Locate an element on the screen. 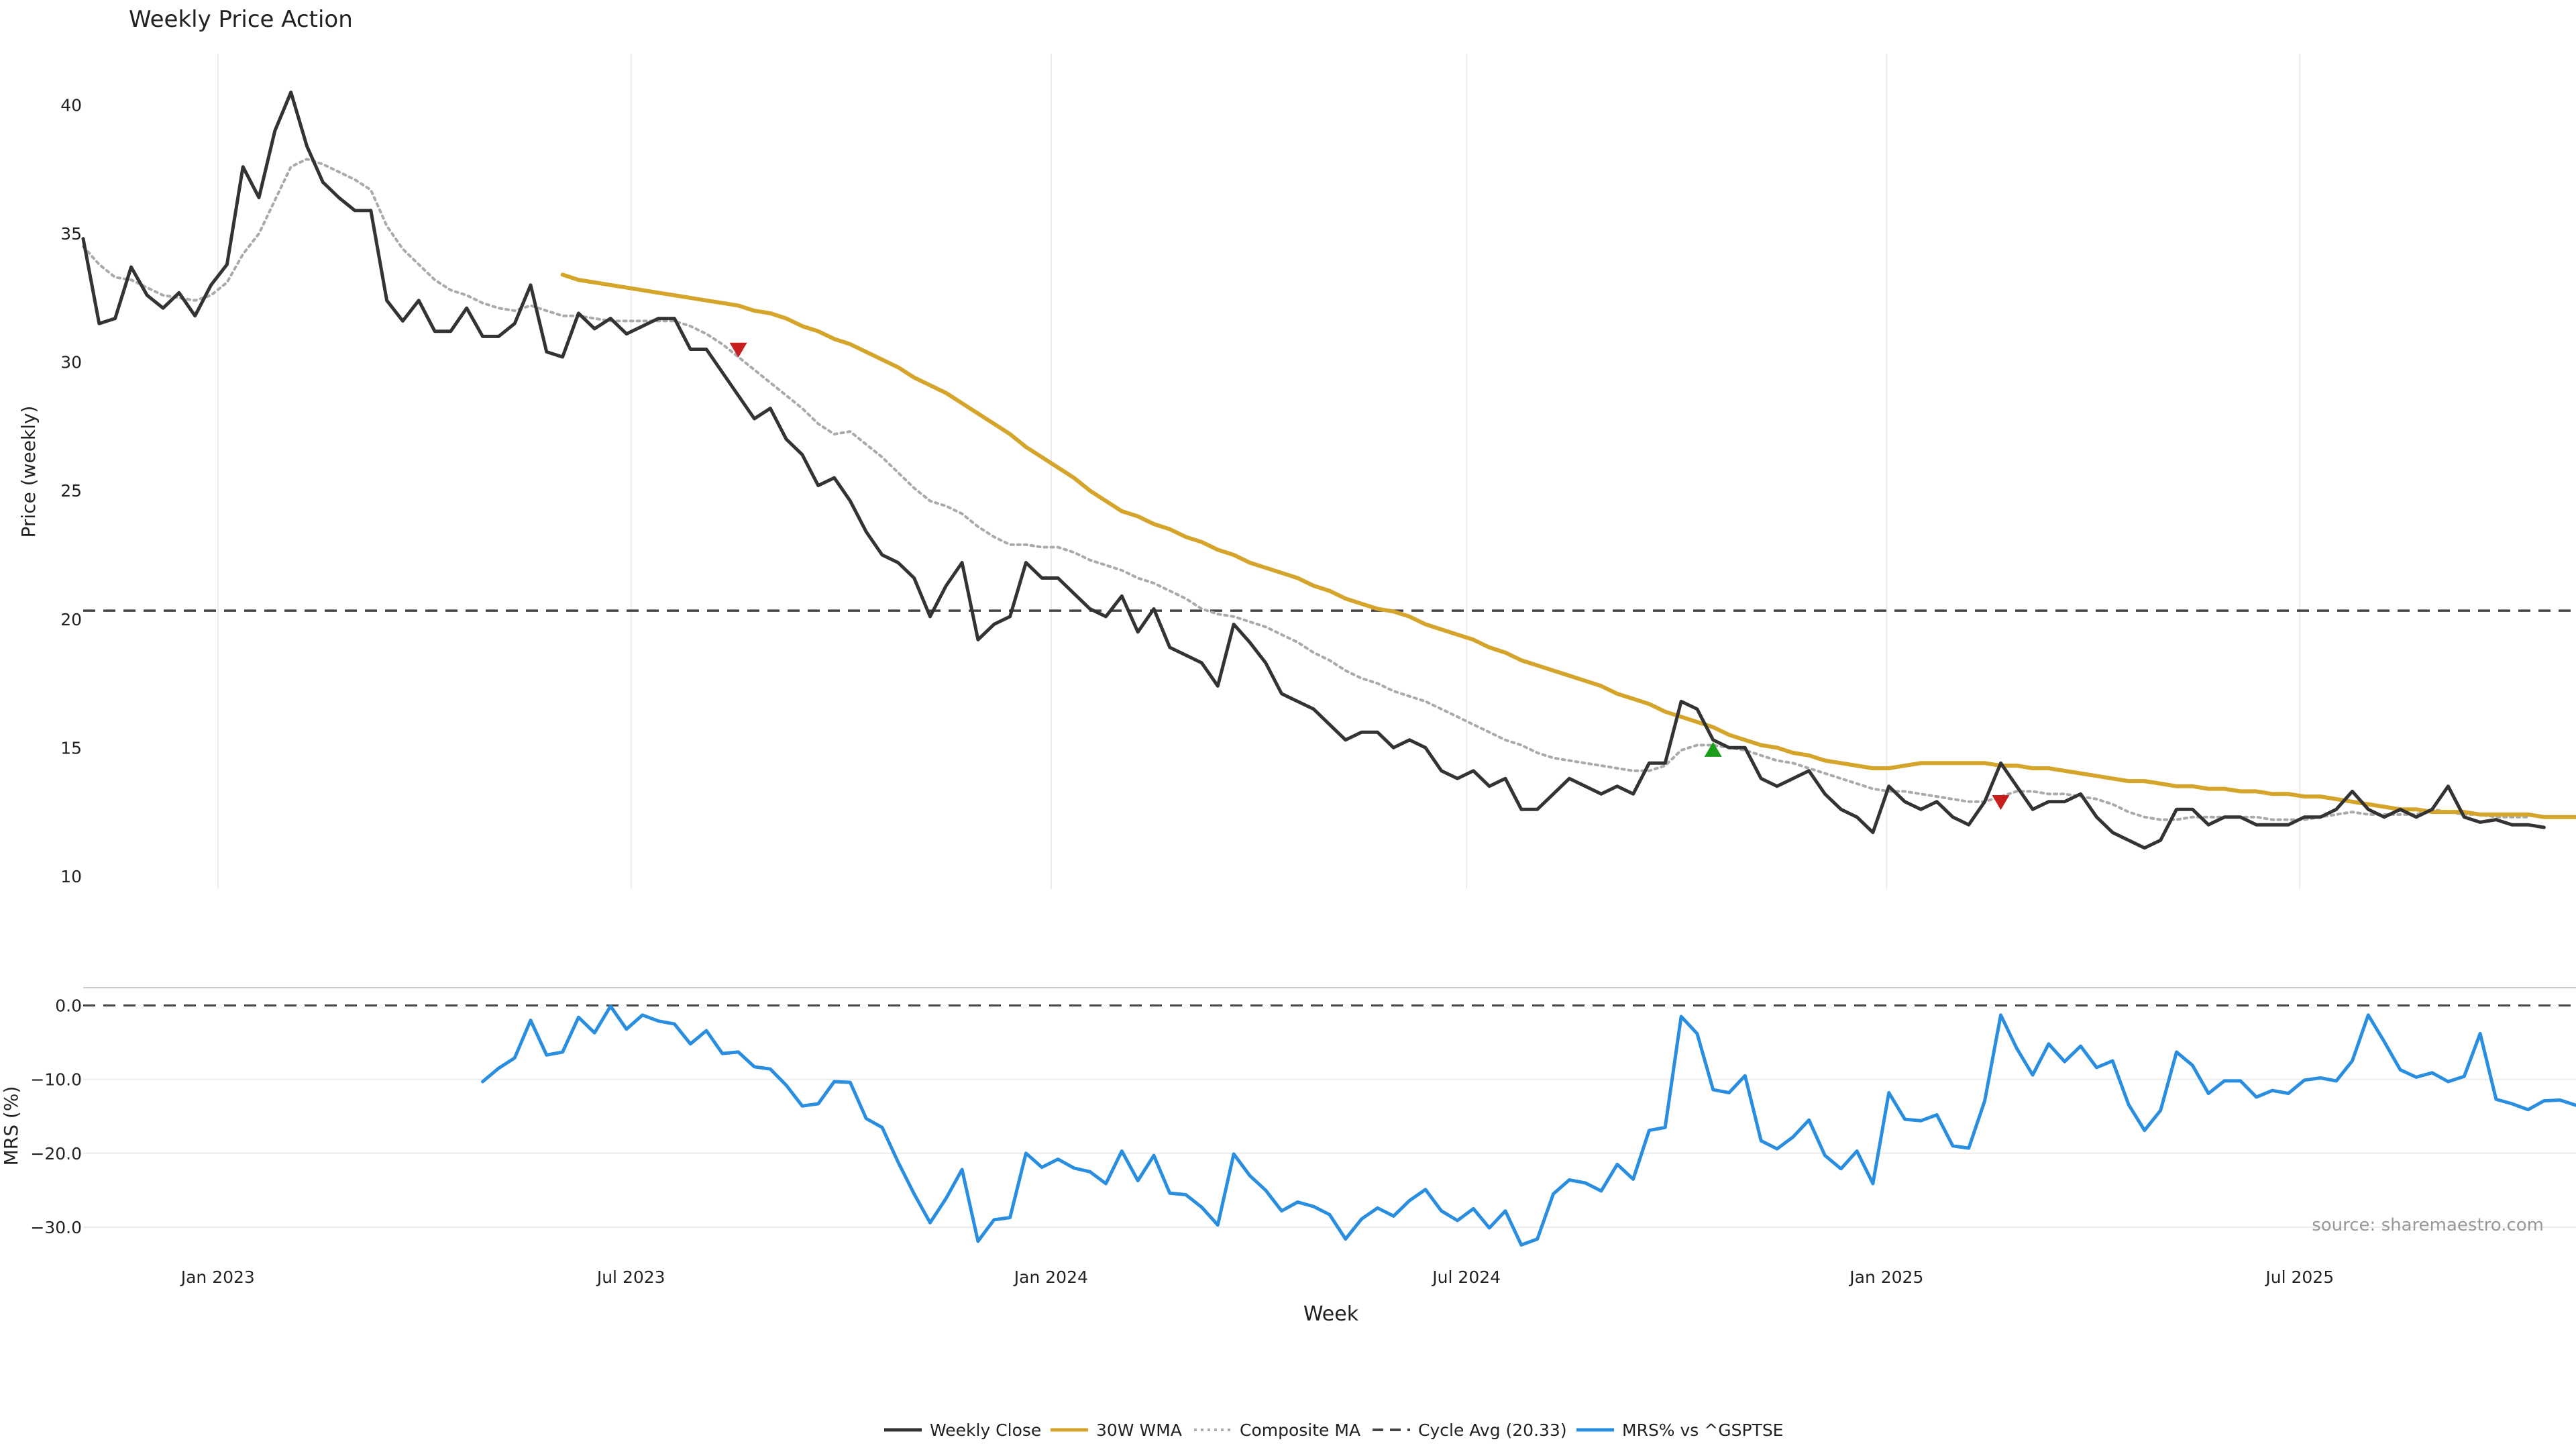 The height and width of the screenshot is (1452, 2576). legend-item-weekly-close: Weekly Close is located at coordinates (962, 1430).